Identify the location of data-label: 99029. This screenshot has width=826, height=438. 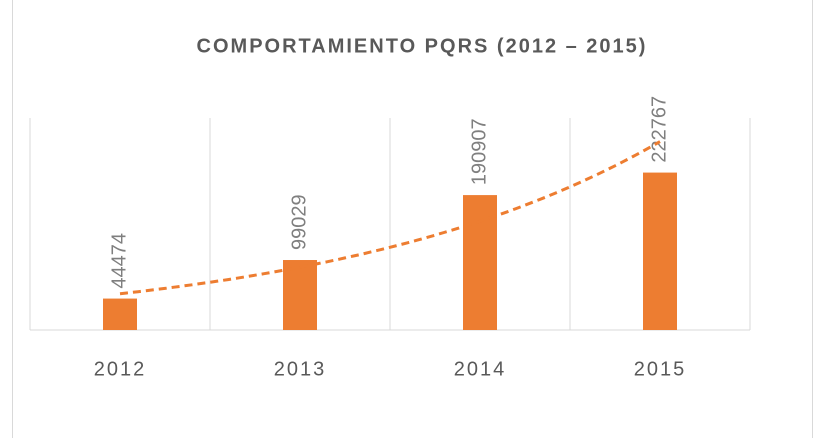
(299, 222).